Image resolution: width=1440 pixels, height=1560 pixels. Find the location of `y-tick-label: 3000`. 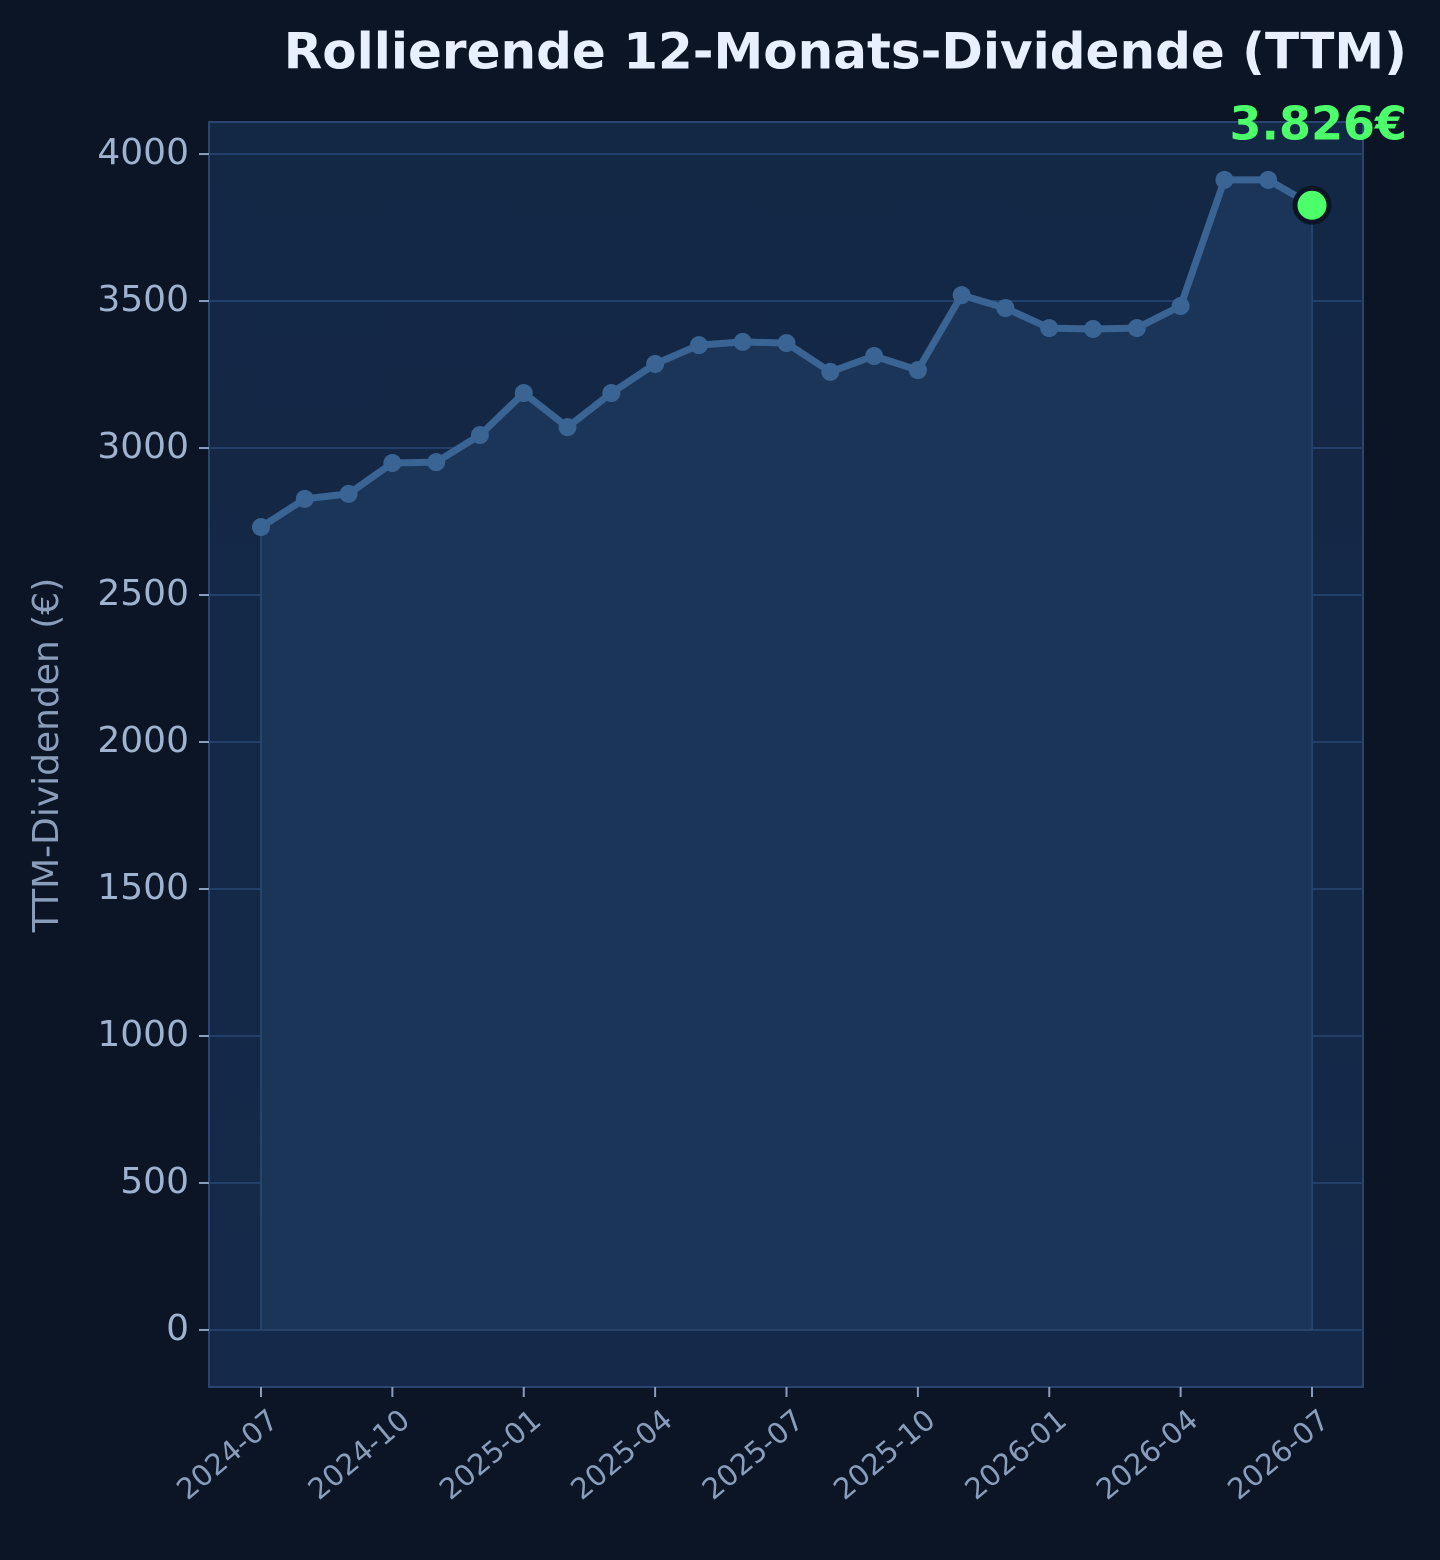

y-tick-label: 3000 is located at coordinates (143, 446).